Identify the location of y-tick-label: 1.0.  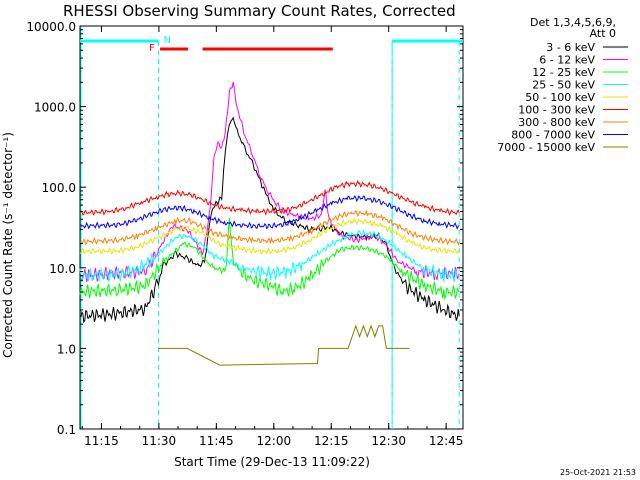
(66, 349).